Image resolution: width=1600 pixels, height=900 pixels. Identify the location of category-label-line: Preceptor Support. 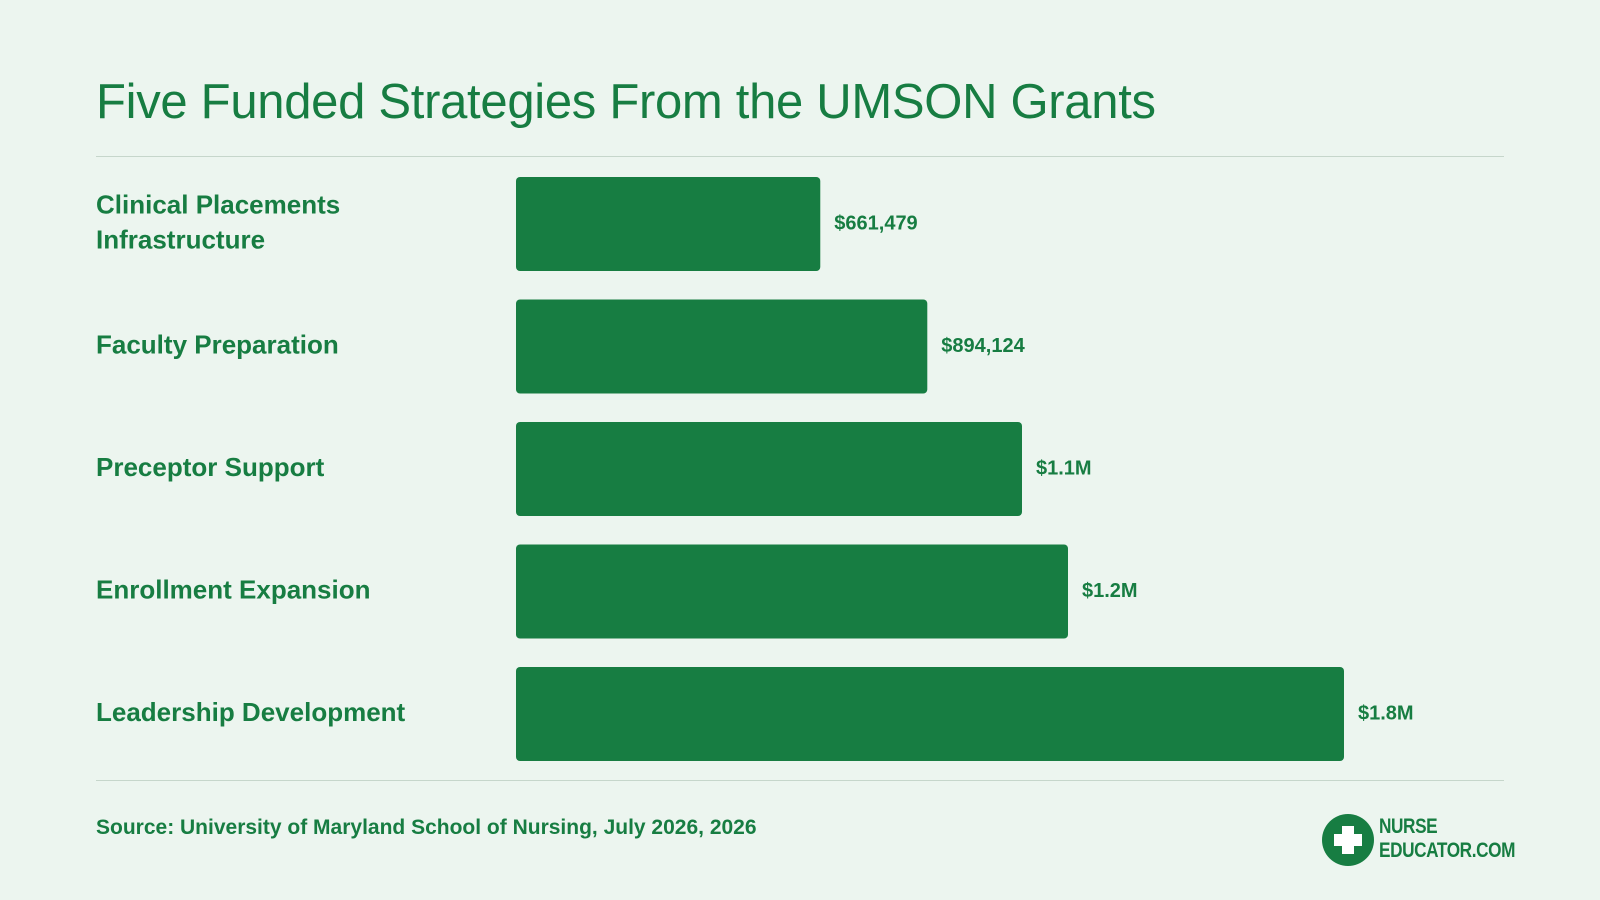
(210, 467).